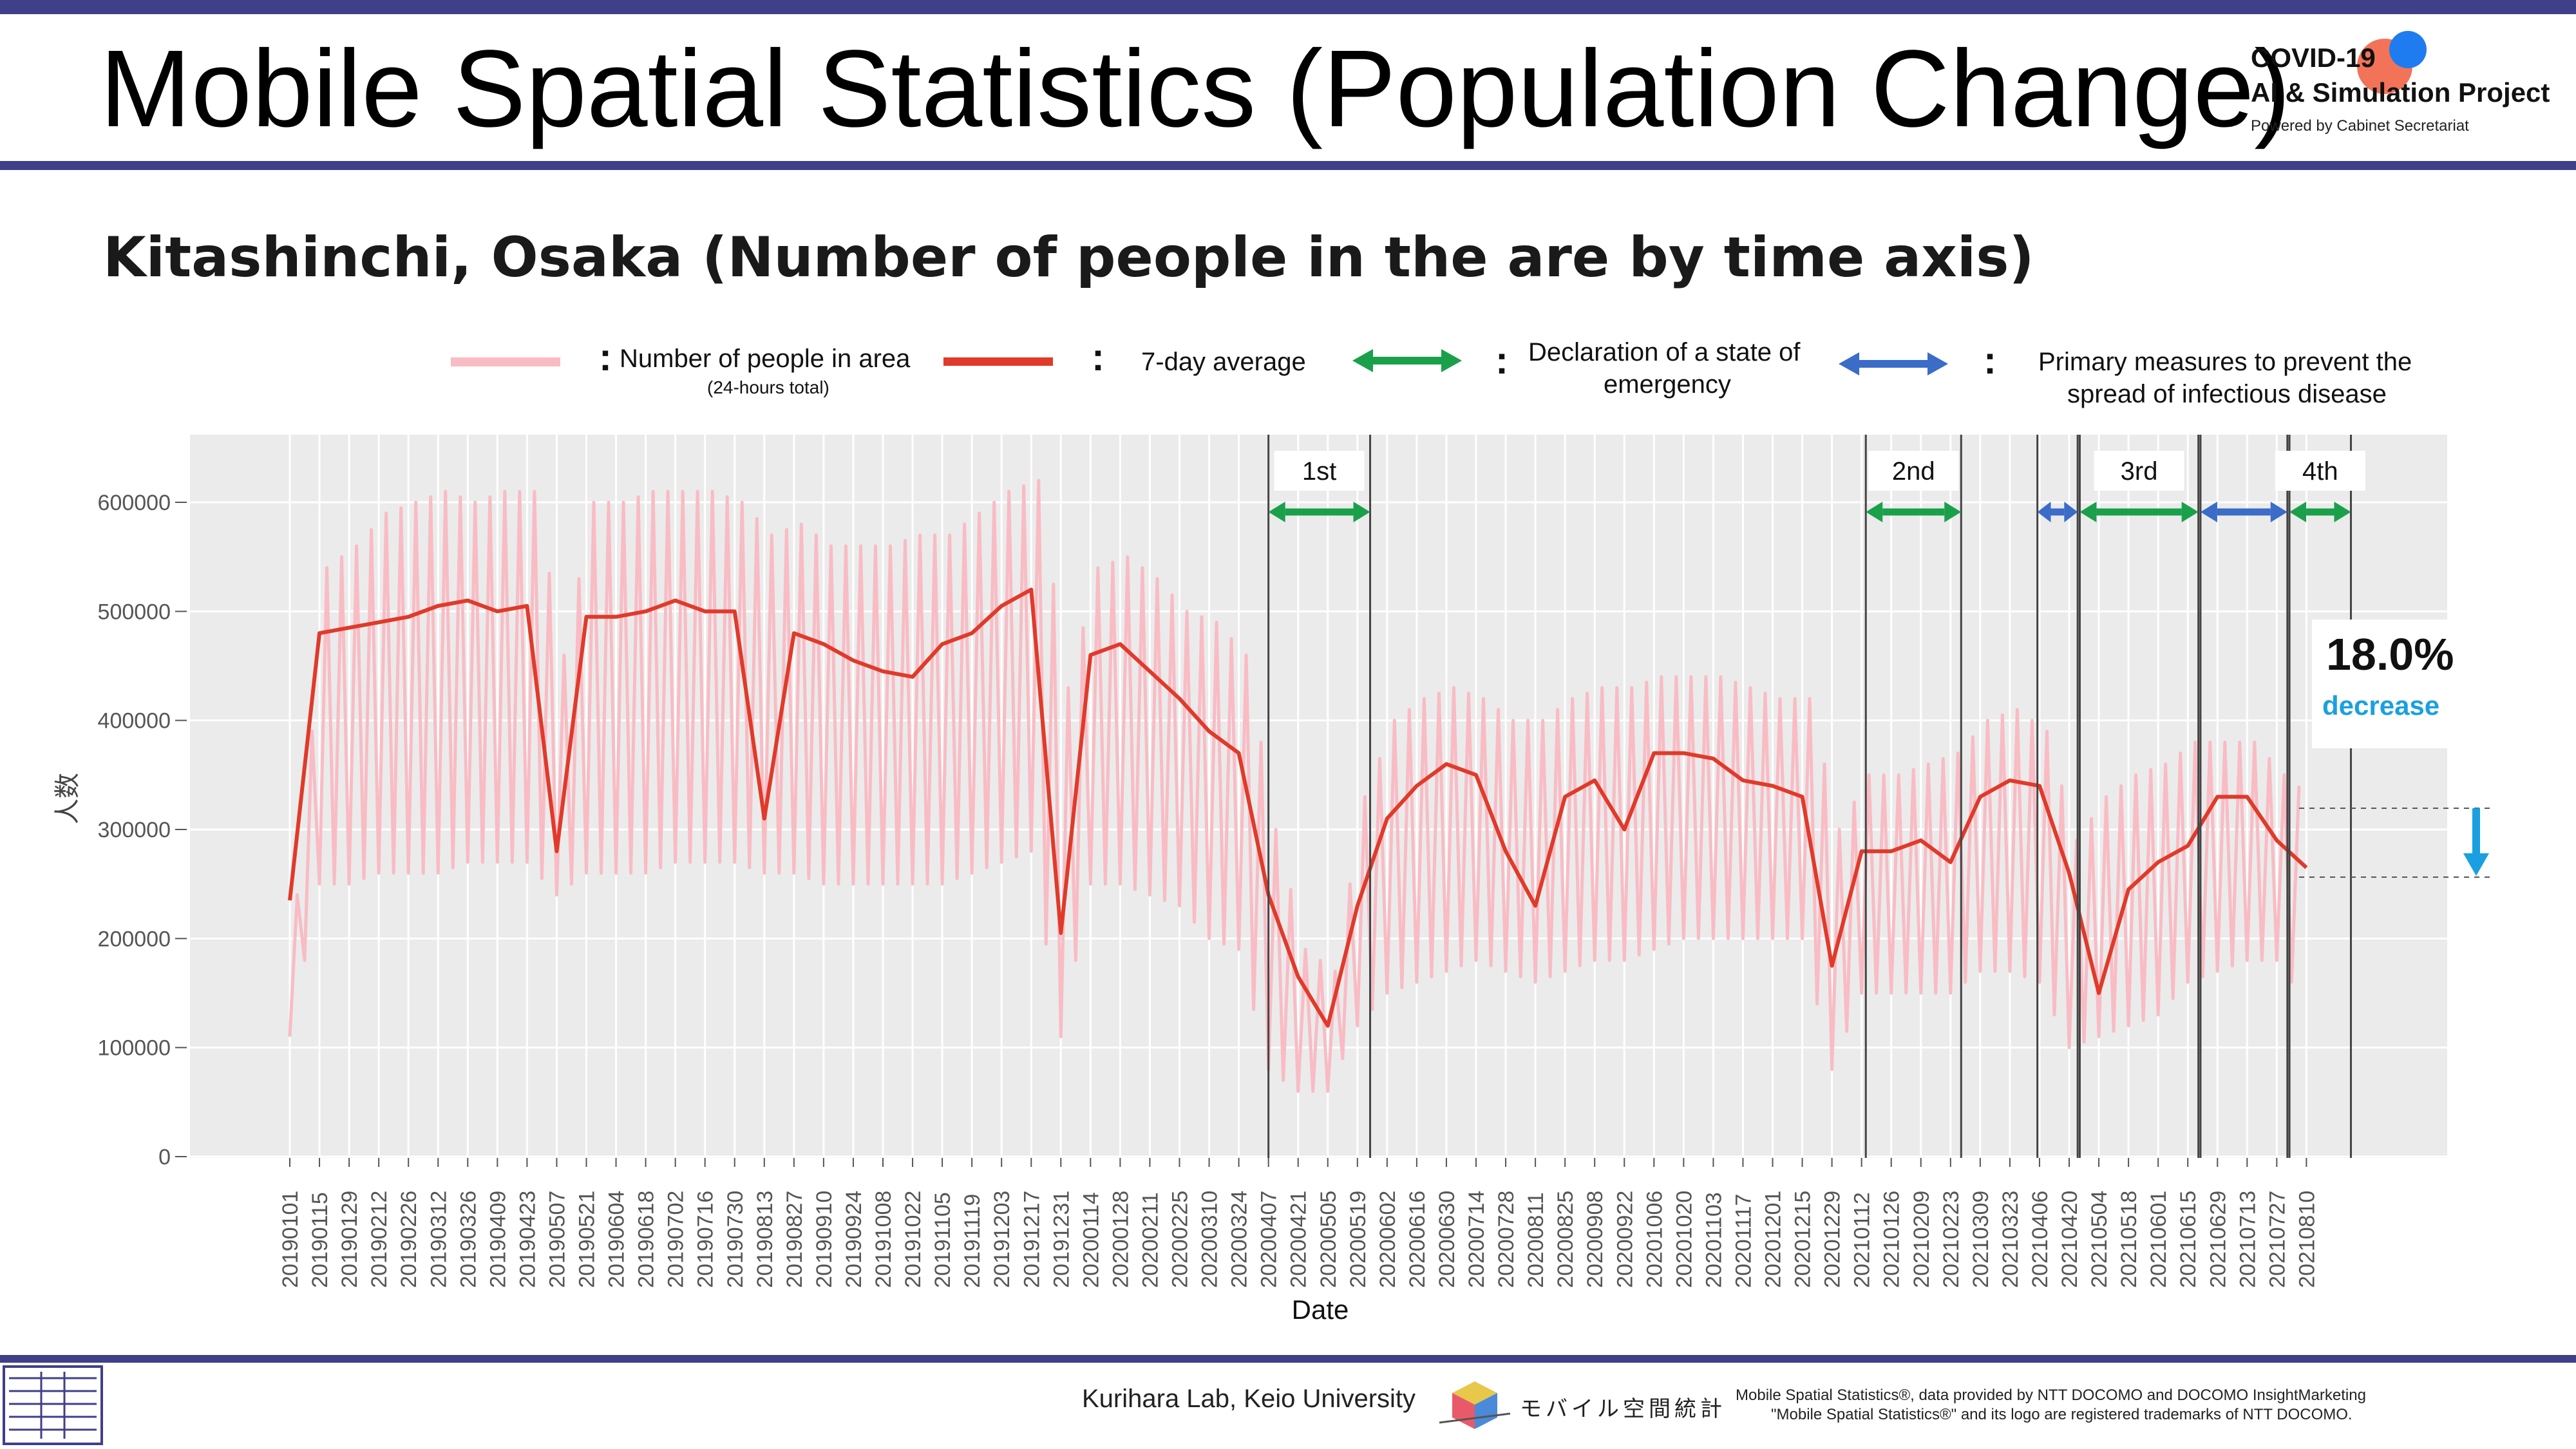 This screenshot has height=1449, width=2576. What do you see at coordinates (943, 1240) in the screenshot?
I see `x-tick-label: 20191105` at bounding box center [943, 1240].